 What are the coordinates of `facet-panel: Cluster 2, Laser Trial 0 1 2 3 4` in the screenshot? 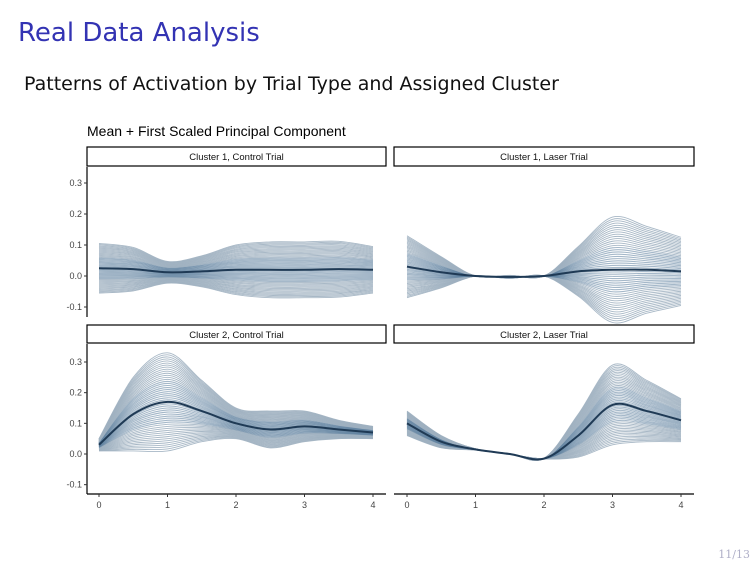 It's located at (544, 417).